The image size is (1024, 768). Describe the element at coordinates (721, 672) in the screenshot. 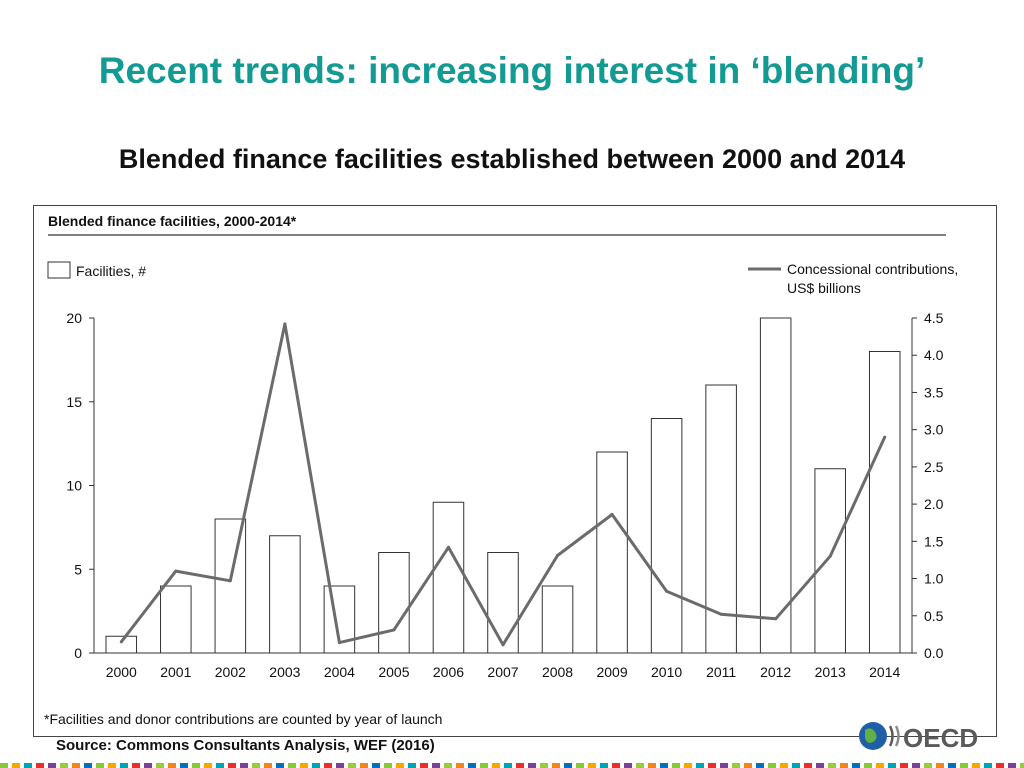

I see `x-axis-tick-label: 2011` at that location.